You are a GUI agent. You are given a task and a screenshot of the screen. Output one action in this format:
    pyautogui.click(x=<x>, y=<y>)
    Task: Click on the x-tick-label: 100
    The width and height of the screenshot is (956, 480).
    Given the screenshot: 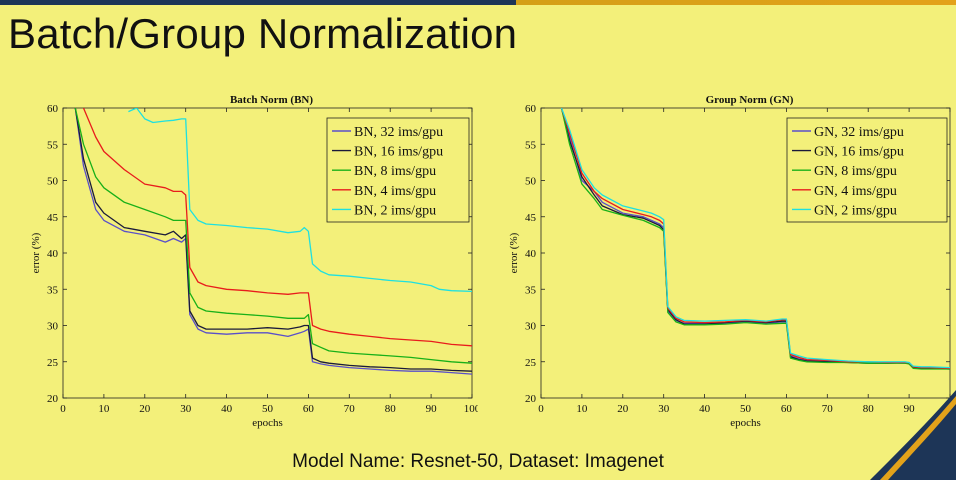 What is the action you would take?
    pyautogui.click(x=471, y=409)
    